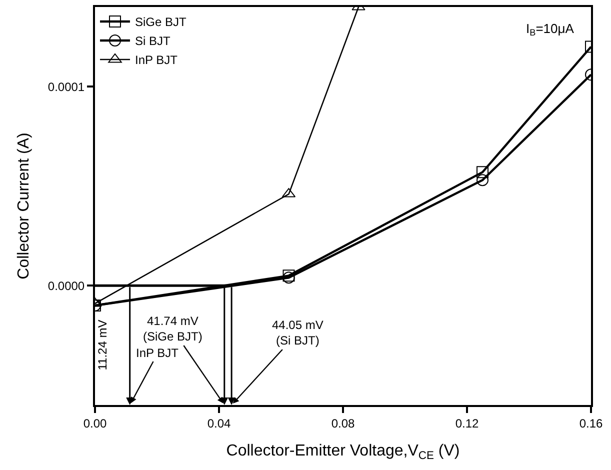  What do you see at coordinates (158, 353) in the screenshot?
I see `annotation: InP BJT` at bounding box center [158, 353].